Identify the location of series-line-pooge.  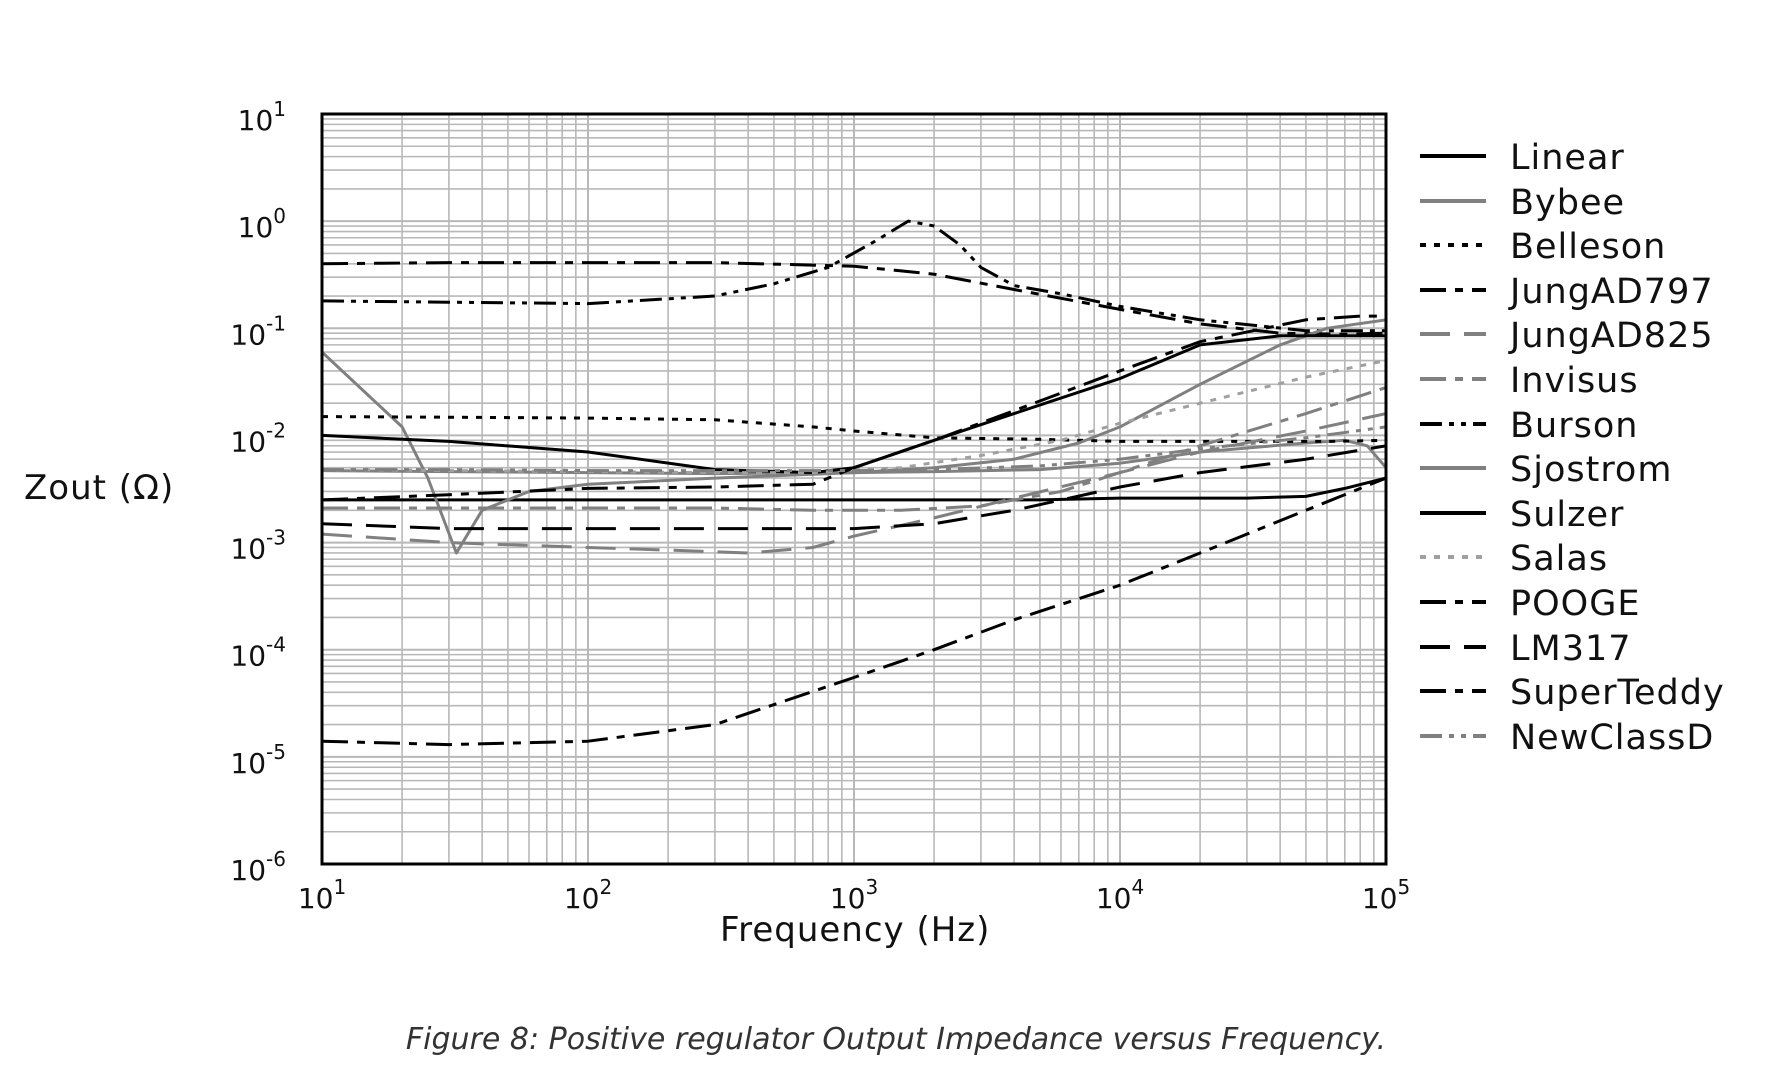
(854, 408).